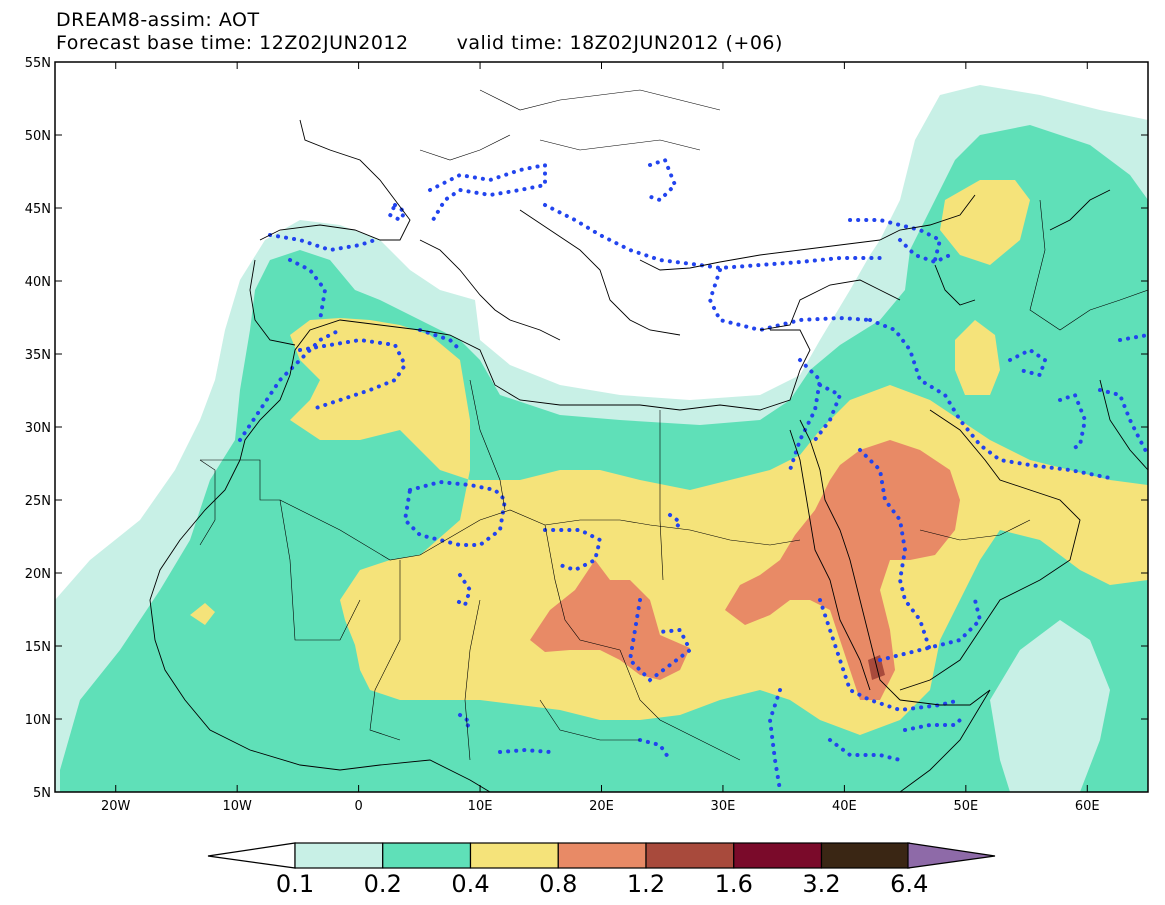 The image size is (1165, 905). Describe the element at coordinates (646, 884) in the screenshot. I see `colorbar-label: 1.2` at that location.